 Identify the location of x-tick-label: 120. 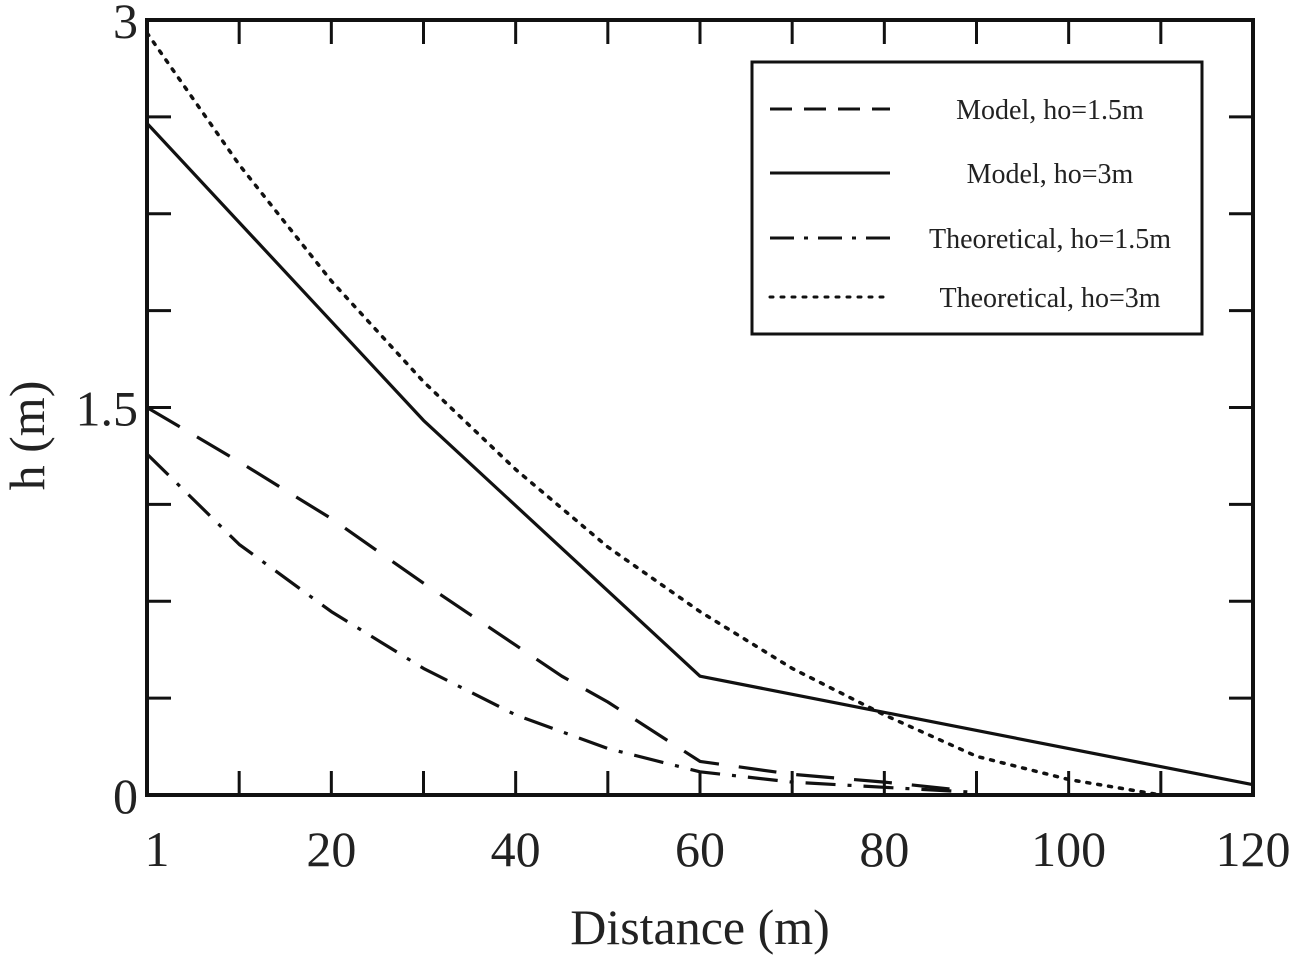
(1253, 849).